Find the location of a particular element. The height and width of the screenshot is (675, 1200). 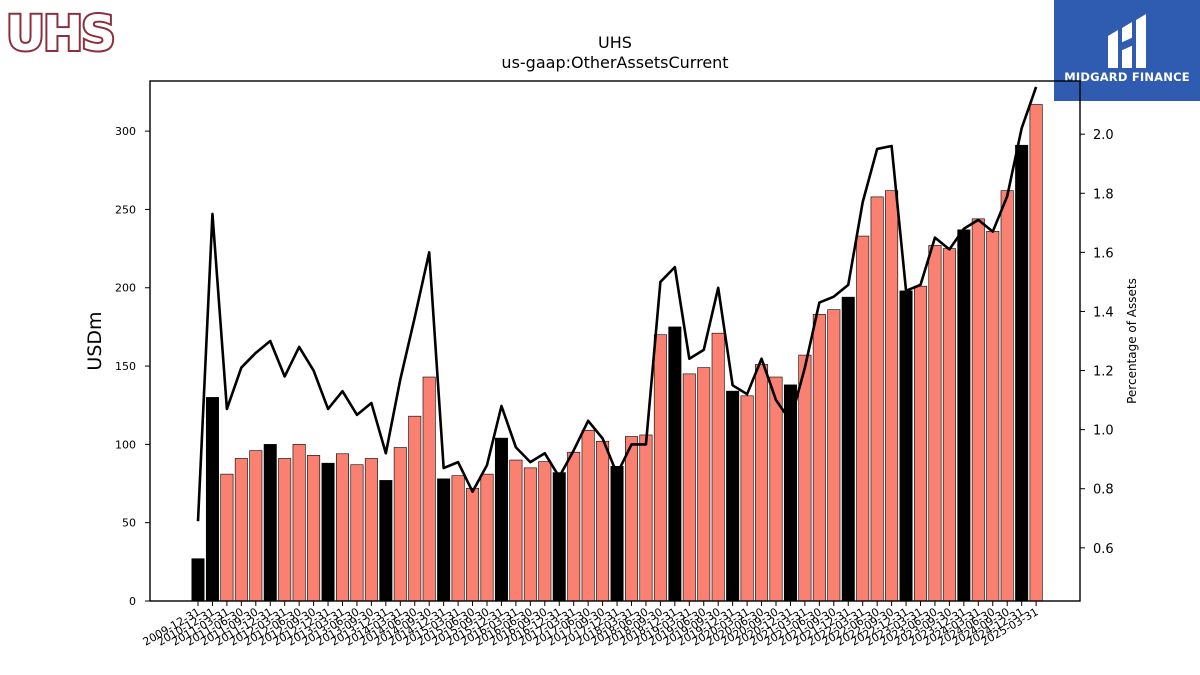

y2-tick-label: 0.6 is located at coordinates (1103, 549).